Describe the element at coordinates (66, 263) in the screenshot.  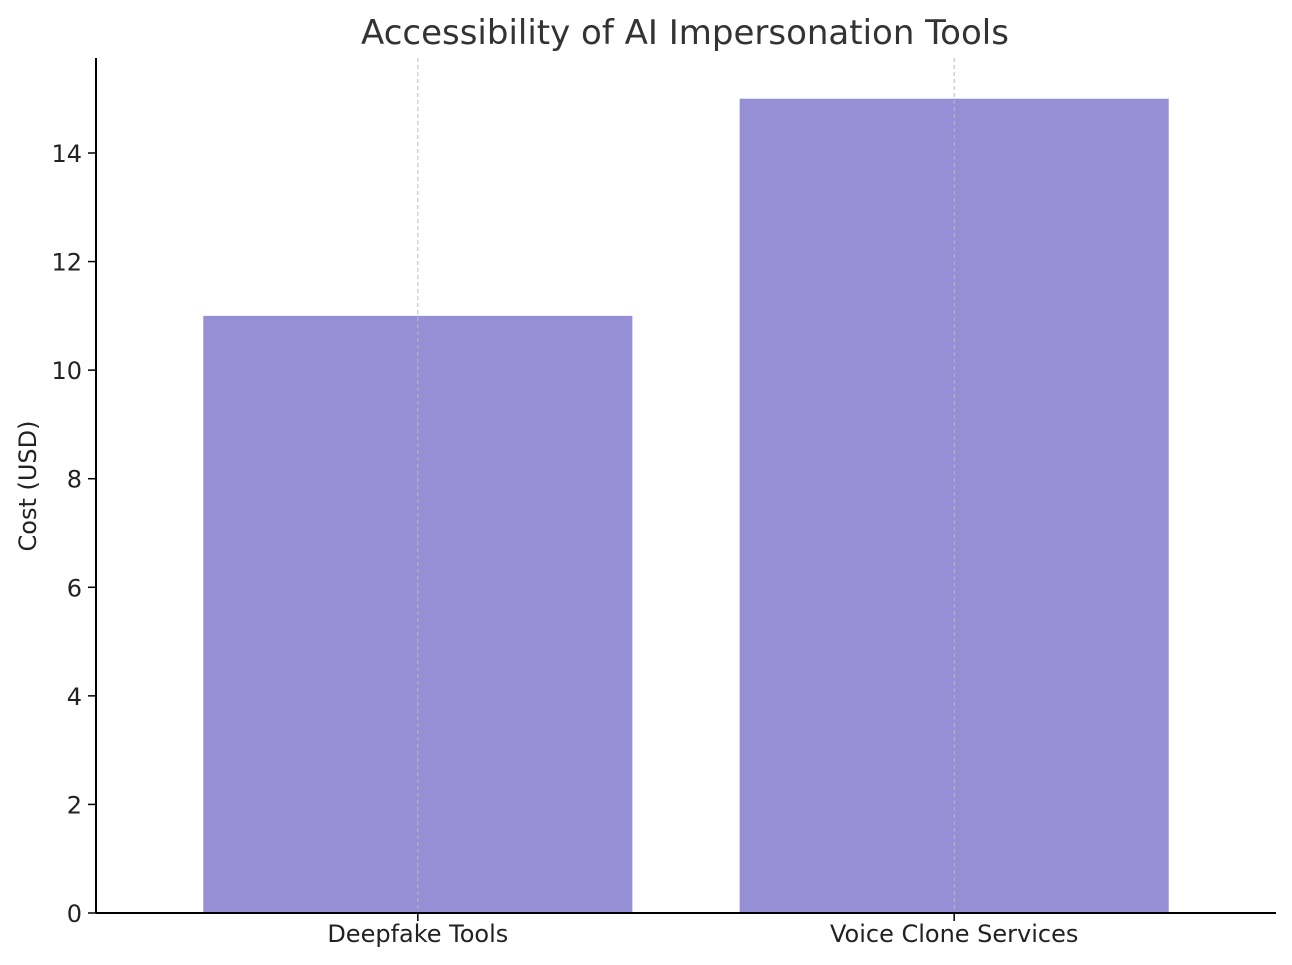
I see `y-tick-label: 12` at that location.